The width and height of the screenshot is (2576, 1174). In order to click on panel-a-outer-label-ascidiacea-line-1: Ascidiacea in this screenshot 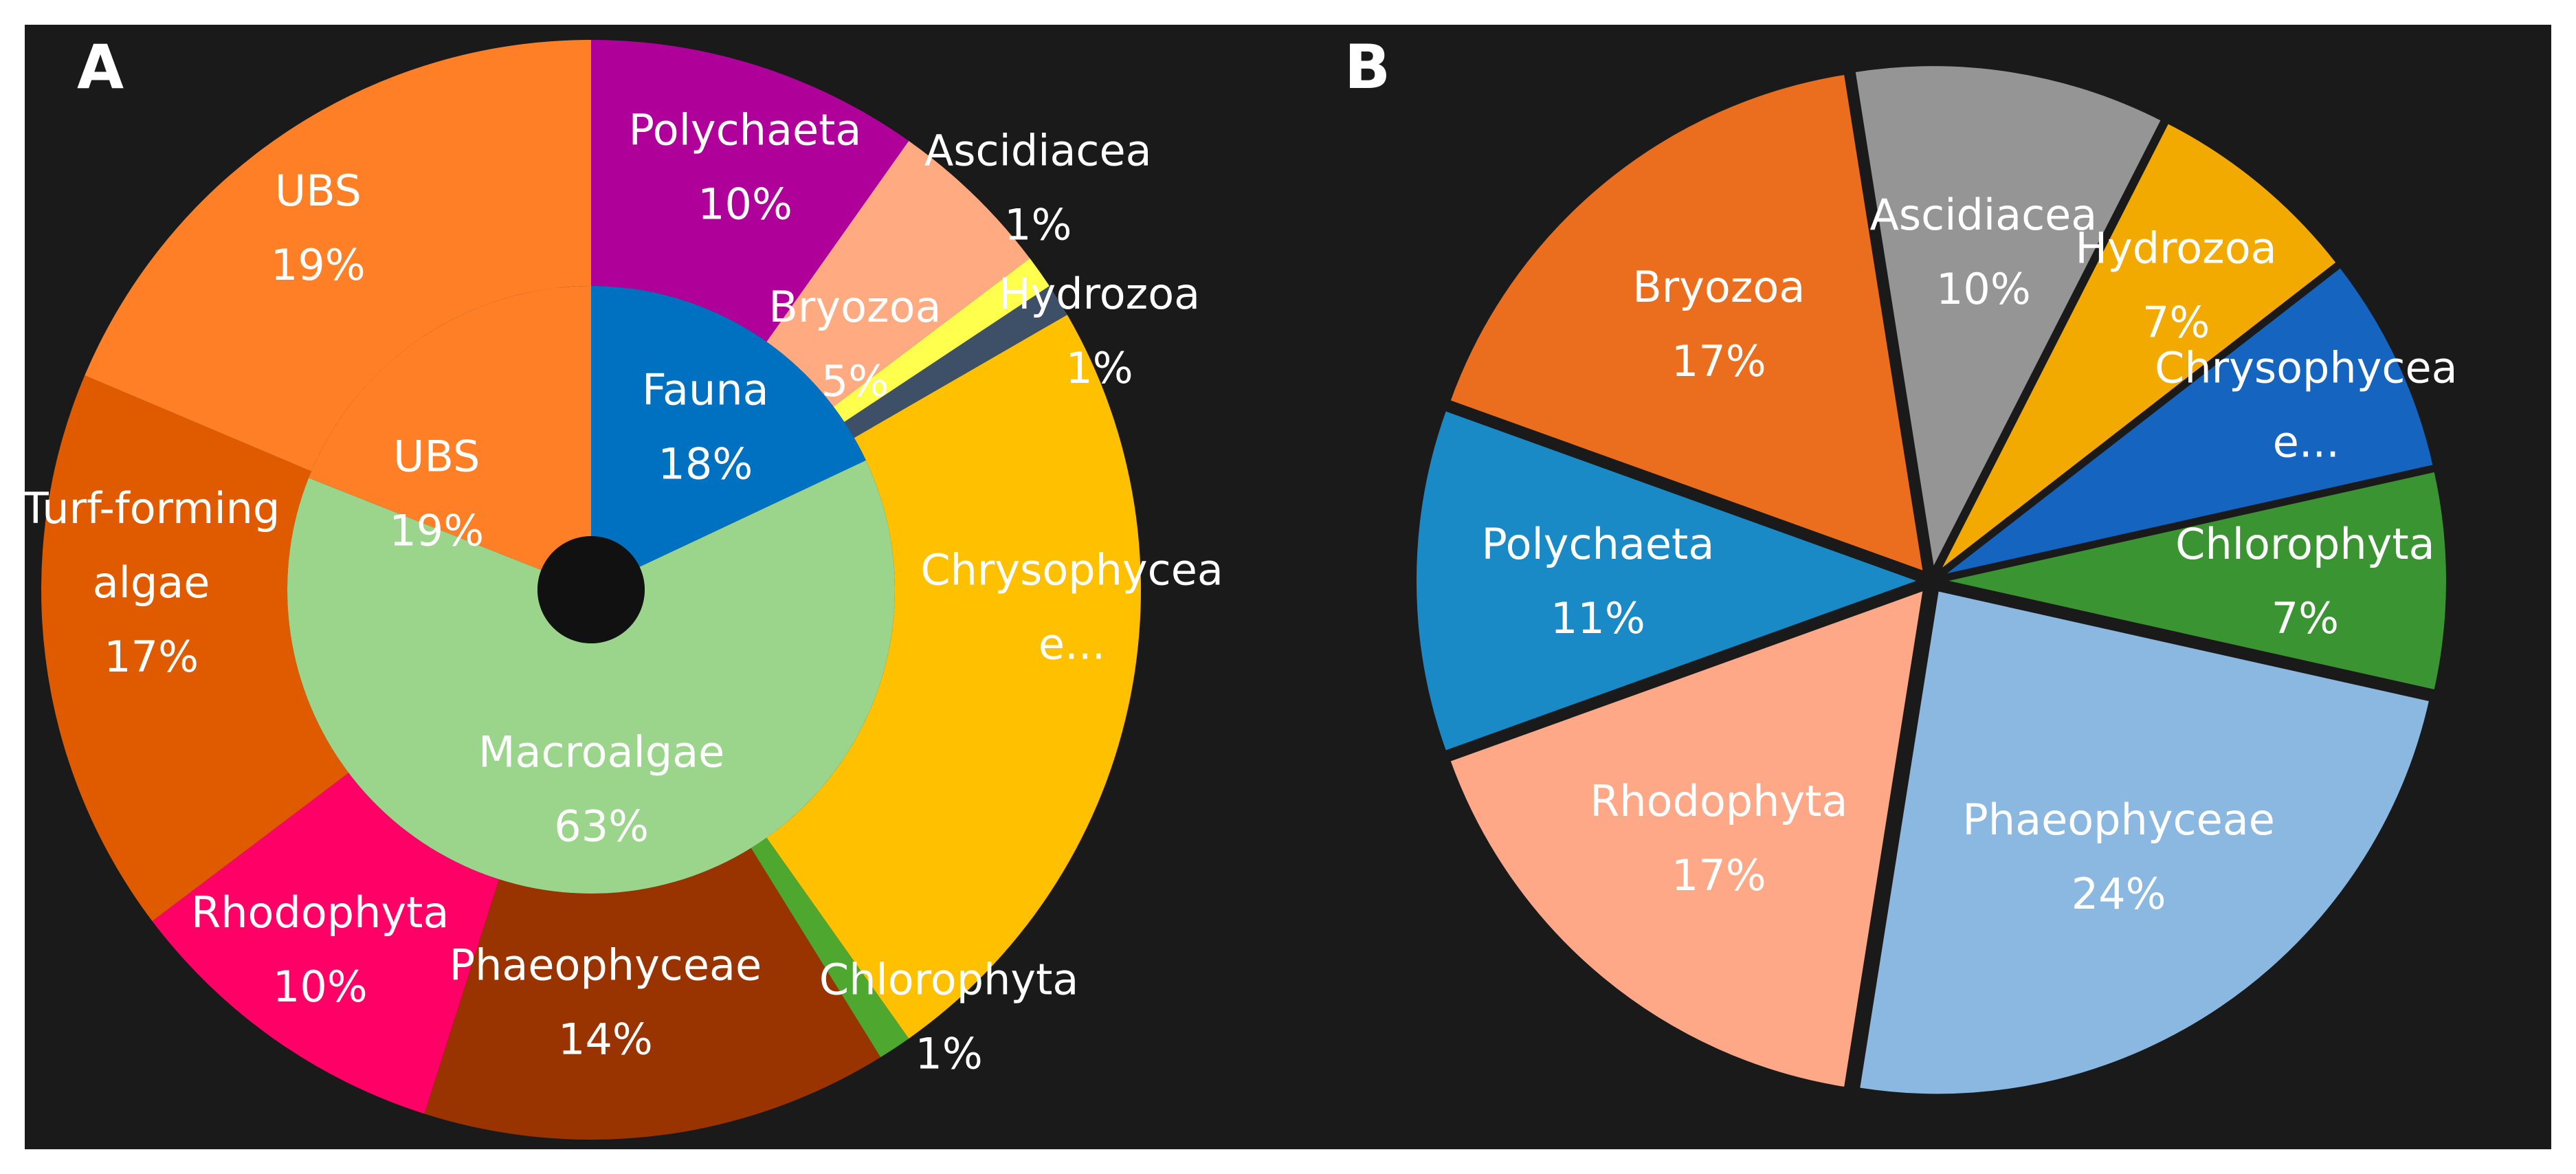, I will do `click(1038, 151)`.